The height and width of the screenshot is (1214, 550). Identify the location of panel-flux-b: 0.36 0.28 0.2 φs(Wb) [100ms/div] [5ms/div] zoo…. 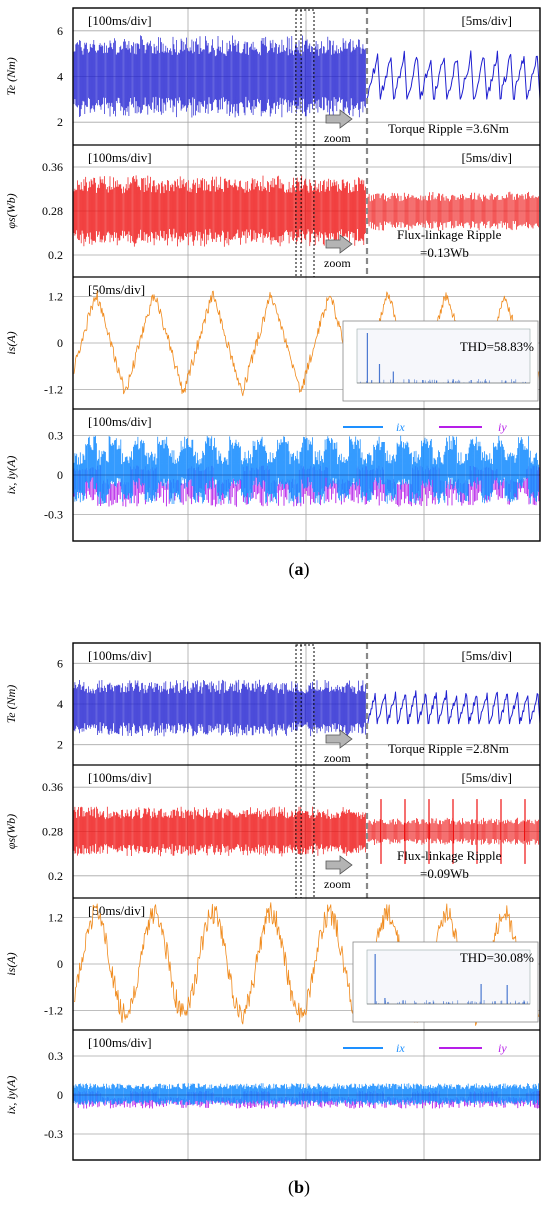
(272, 831).